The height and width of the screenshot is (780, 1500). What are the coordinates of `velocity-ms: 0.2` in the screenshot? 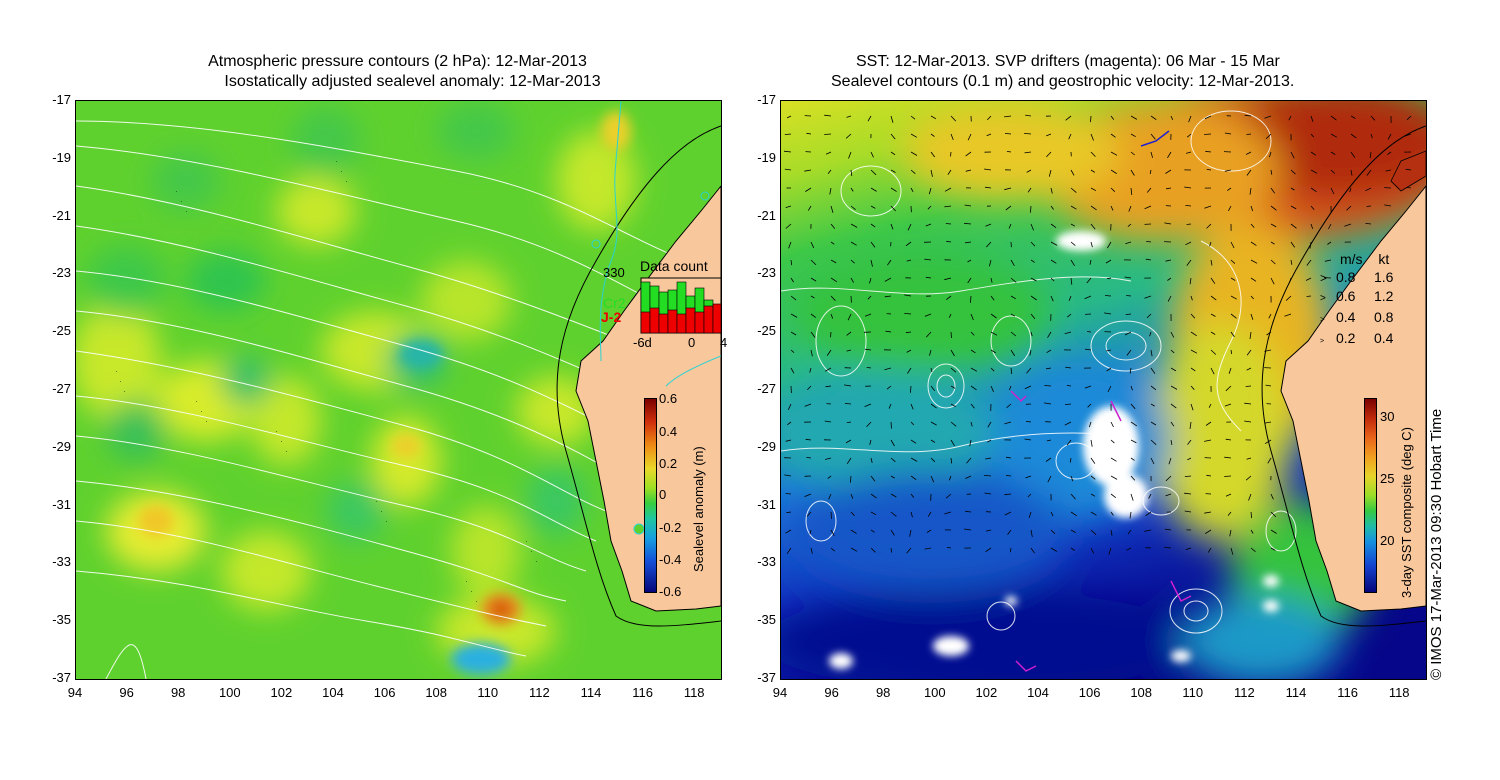 It's located at (1346, 338).